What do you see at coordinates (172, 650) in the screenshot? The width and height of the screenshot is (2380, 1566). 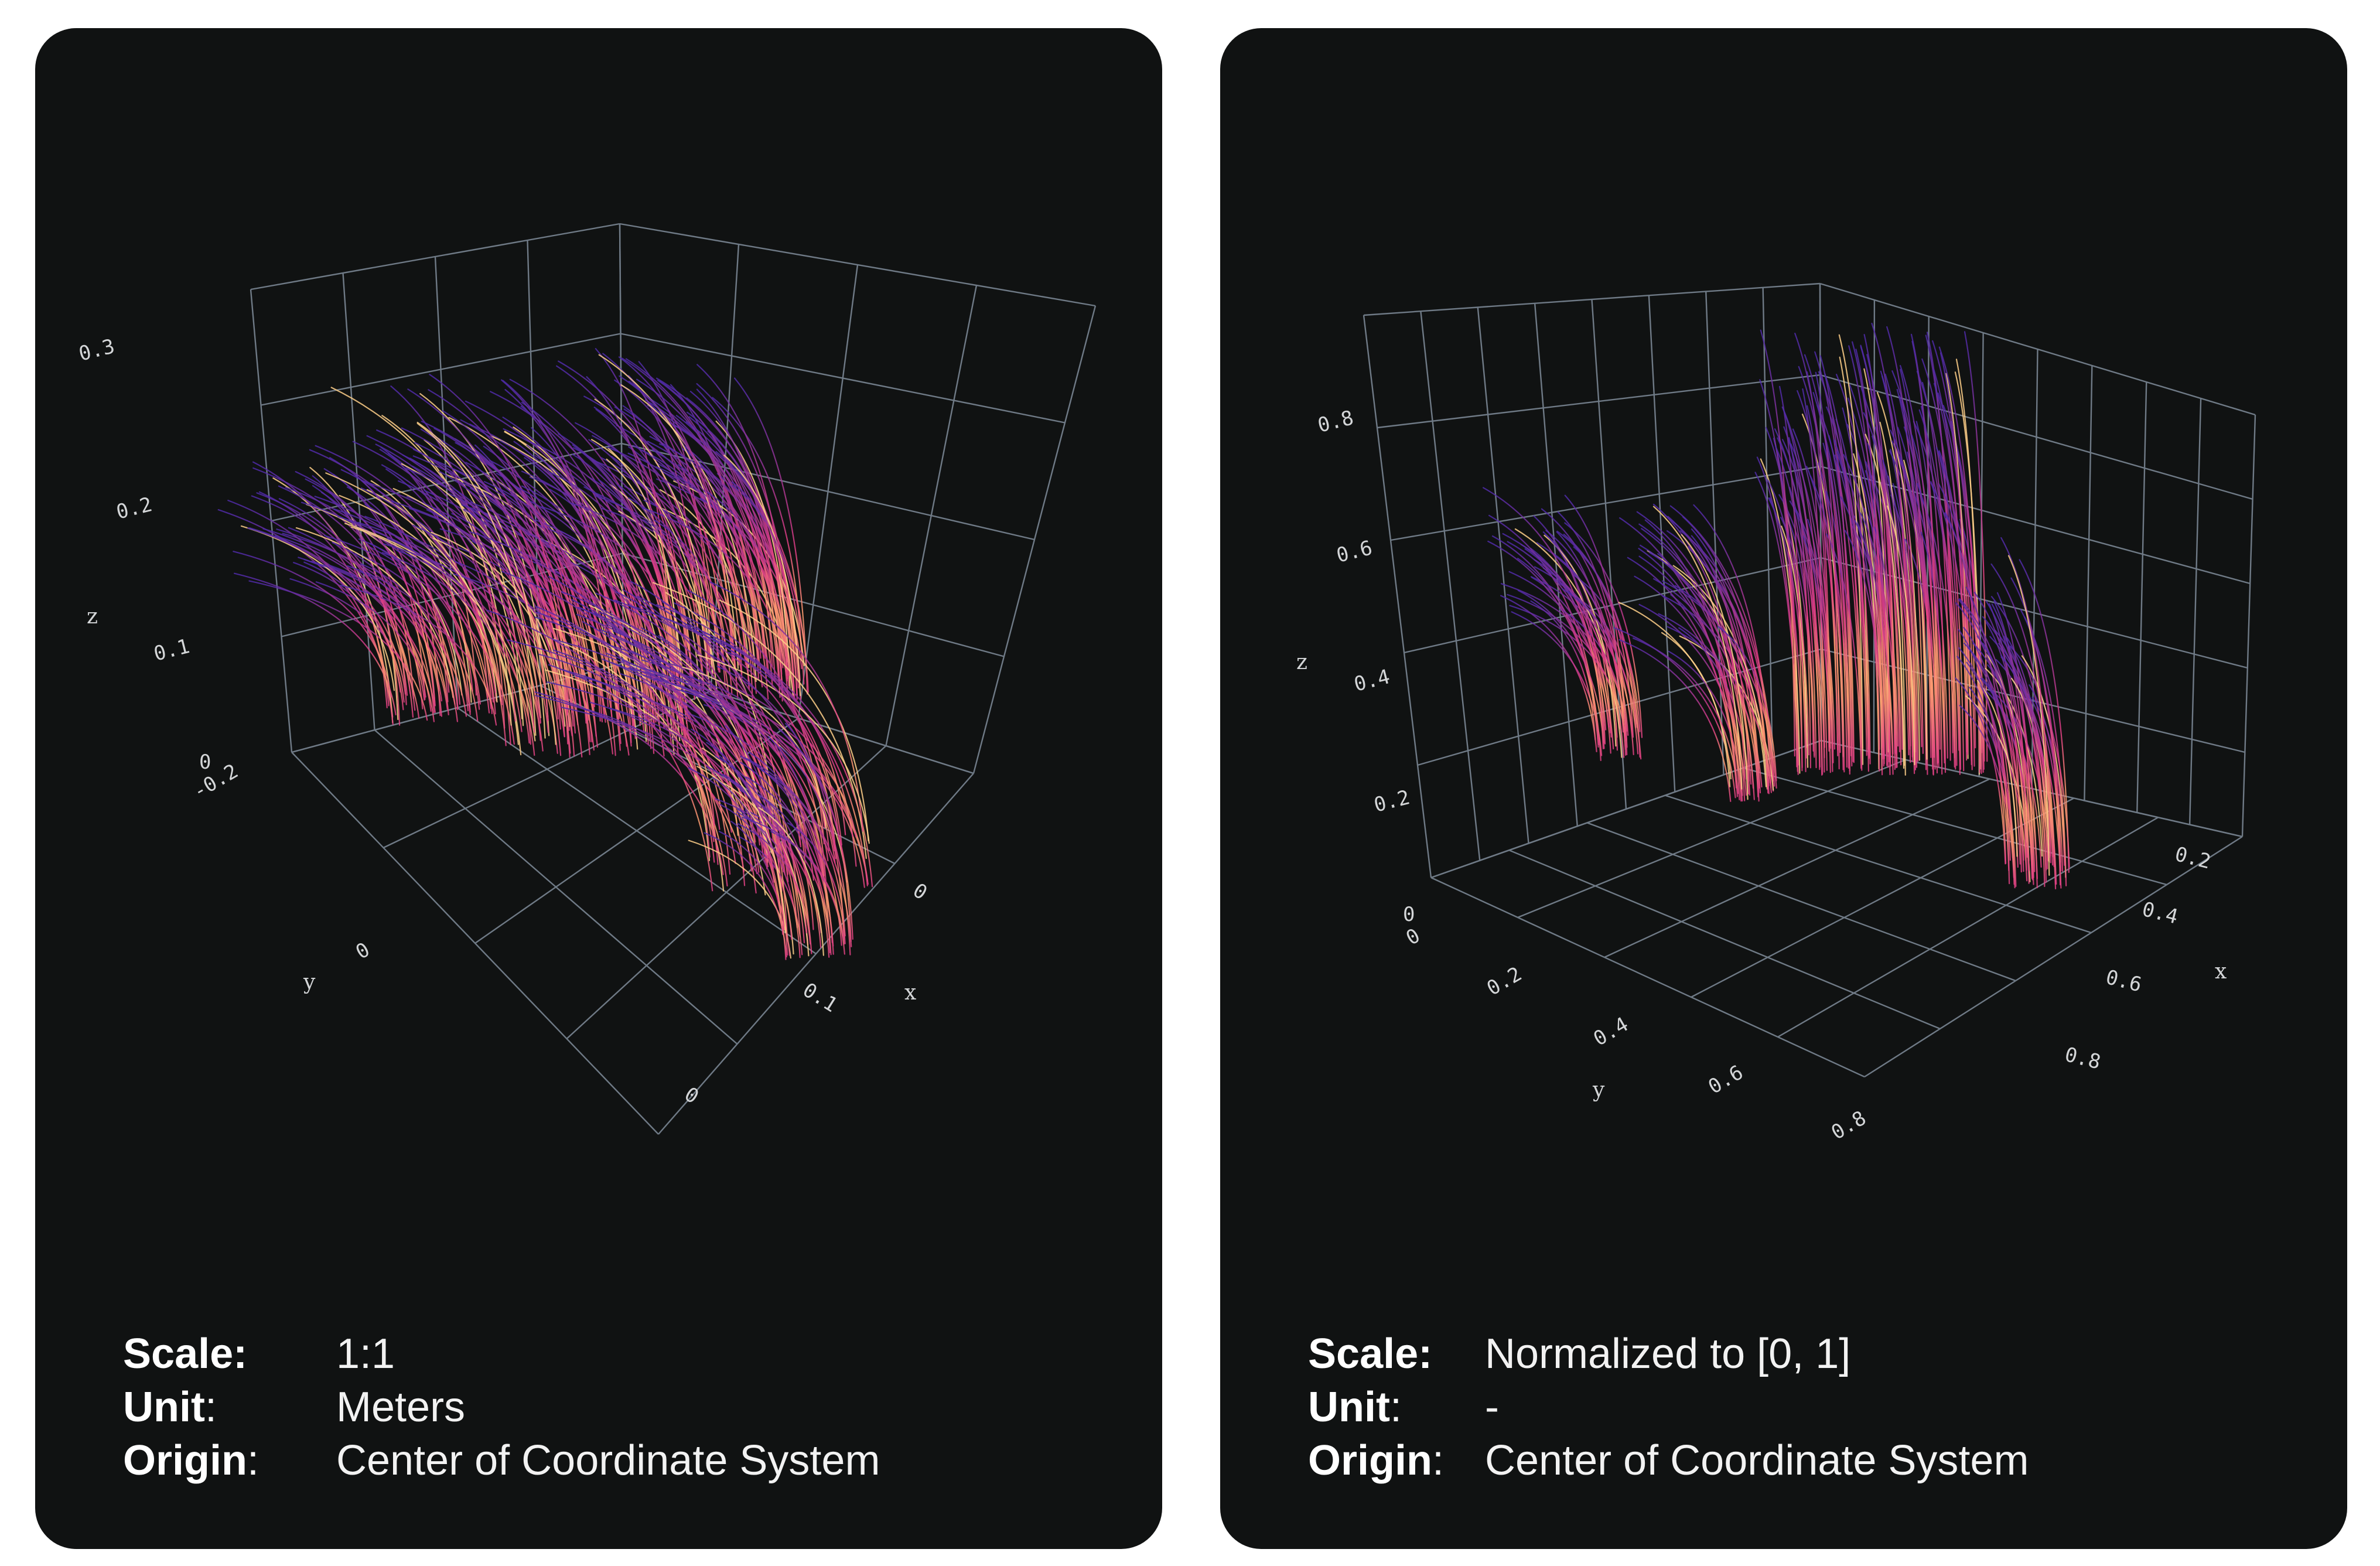 I see `z-tick-0.1: 0.1` at bounding box center [172, 650].